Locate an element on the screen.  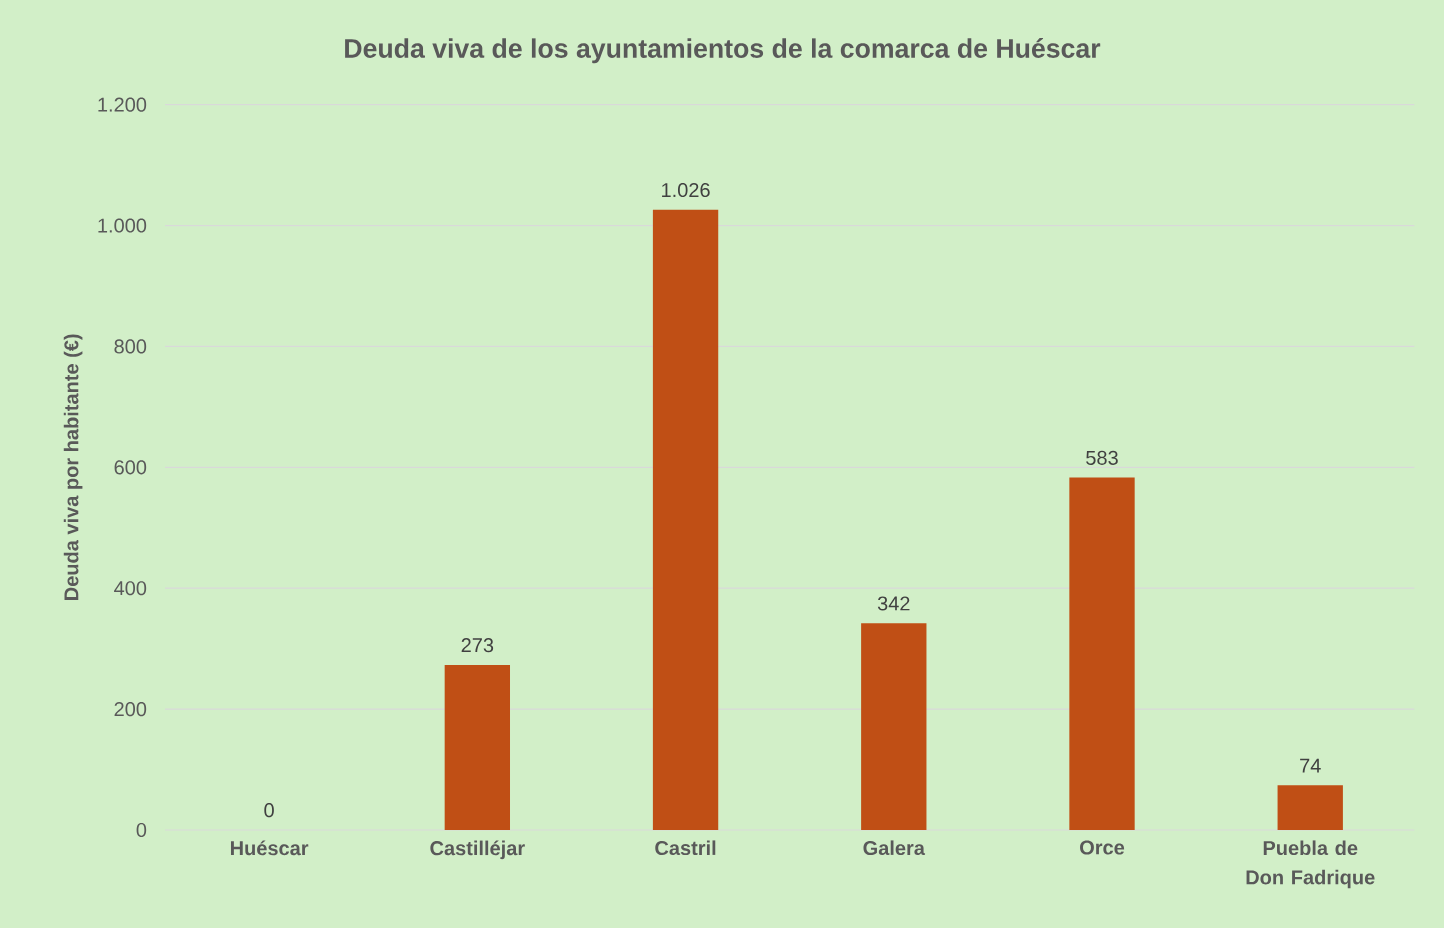
y-tick-label: 1.200 is located at coordinates (122, 104).